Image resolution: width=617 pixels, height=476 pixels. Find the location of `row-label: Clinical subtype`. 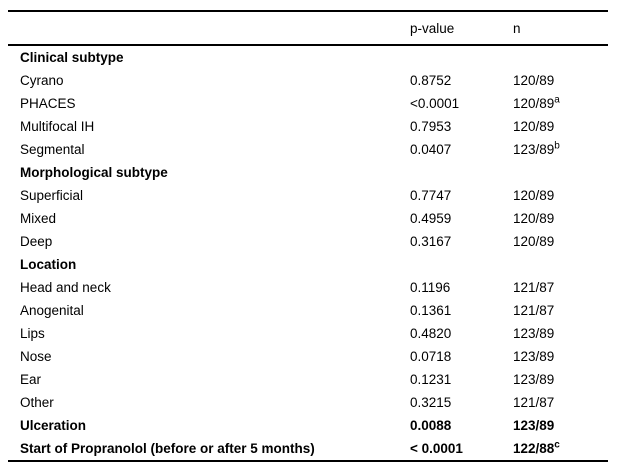

row-label: Clinical subtype is located at coordinates (72, 57).